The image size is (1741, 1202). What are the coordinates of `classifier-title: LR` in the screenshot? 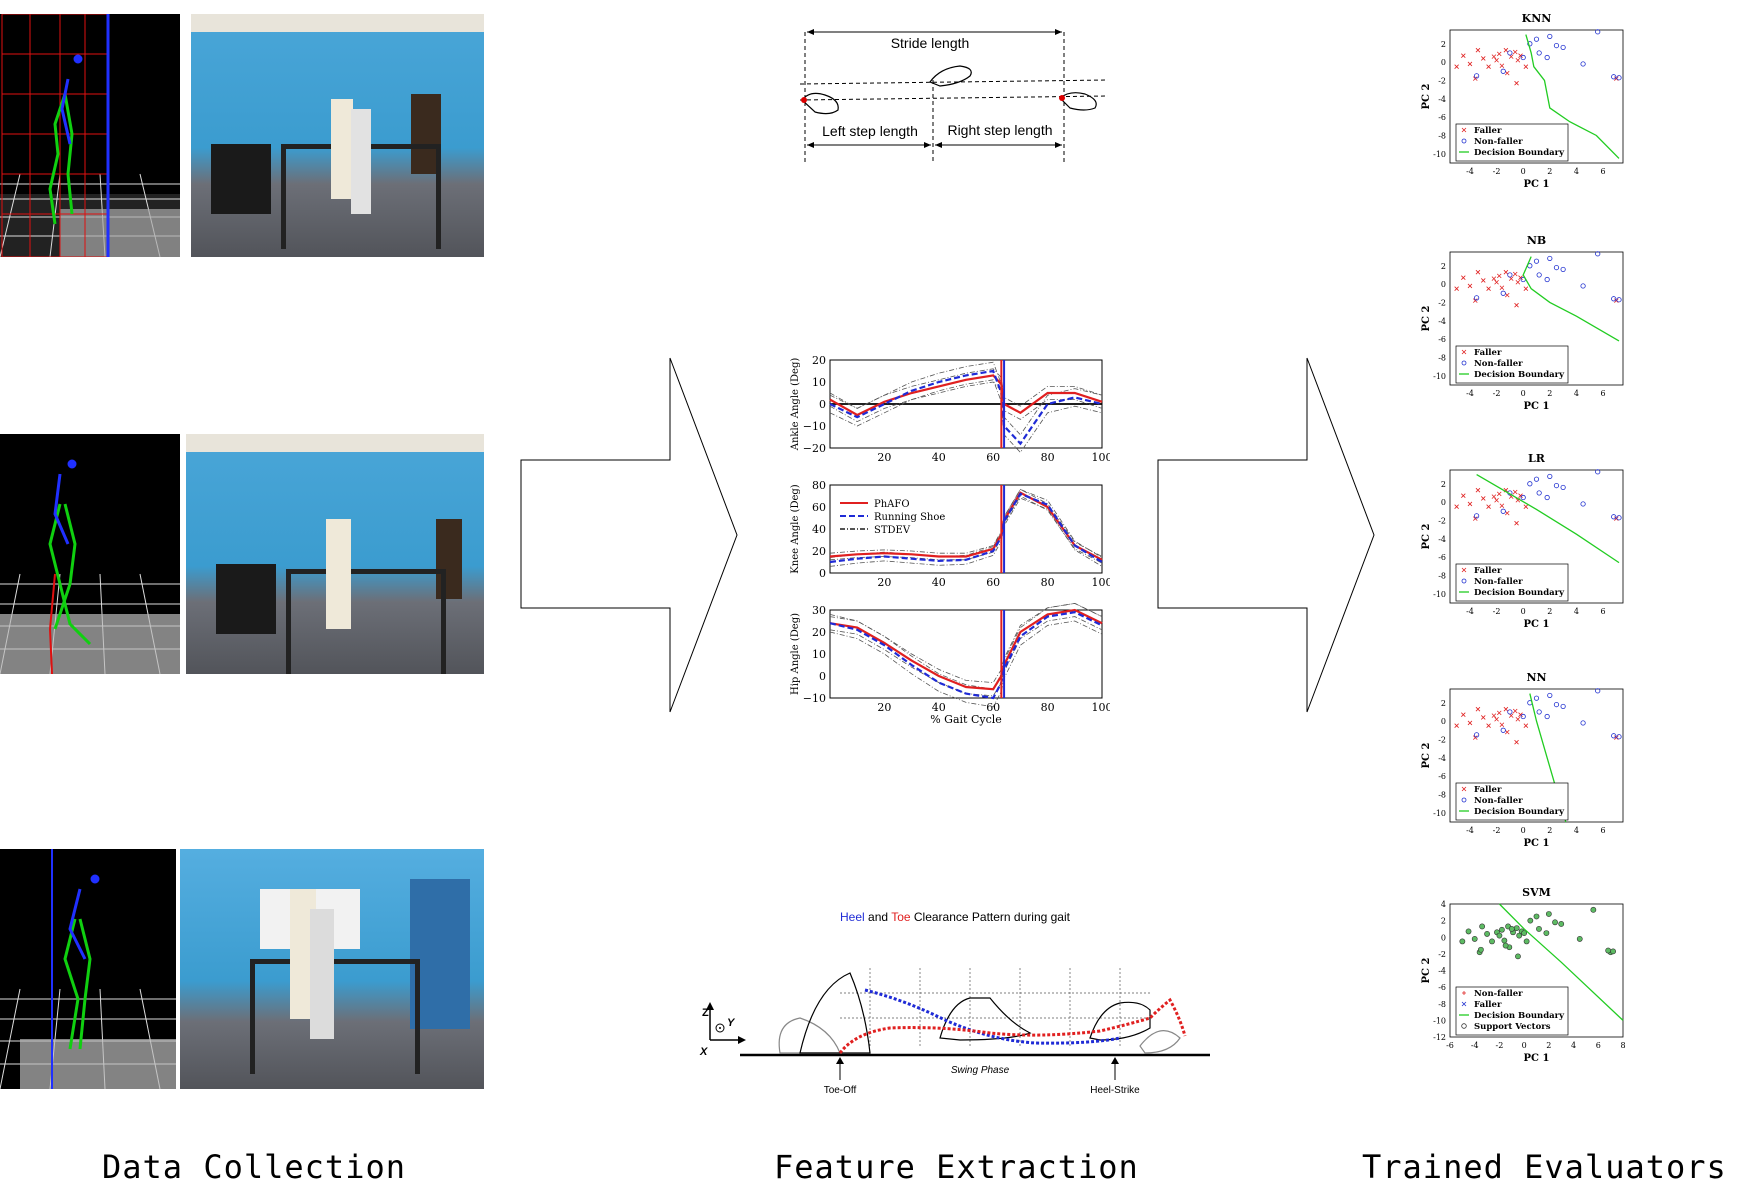 It's located at (1537, 458).